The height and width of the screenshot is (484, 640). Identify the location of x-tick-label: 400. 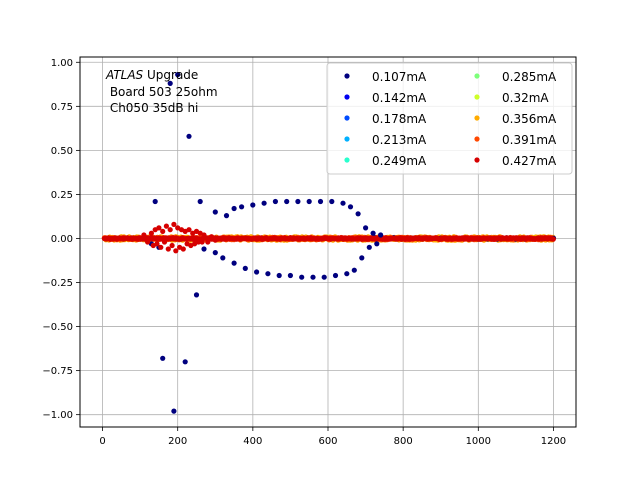
(252, 441).